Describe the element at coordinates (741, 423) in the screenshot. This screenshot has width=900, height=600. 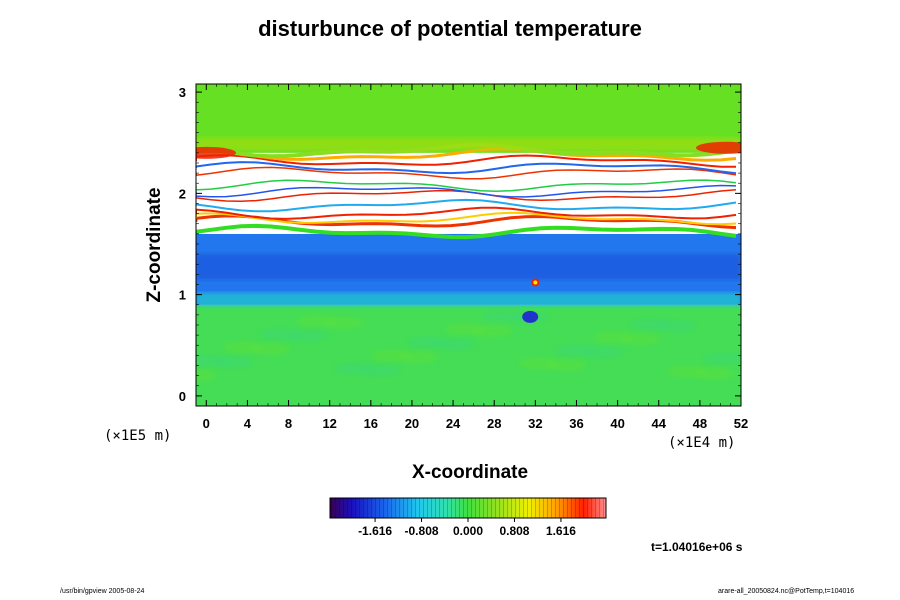
I see `x-tick-label: 52` at that location.